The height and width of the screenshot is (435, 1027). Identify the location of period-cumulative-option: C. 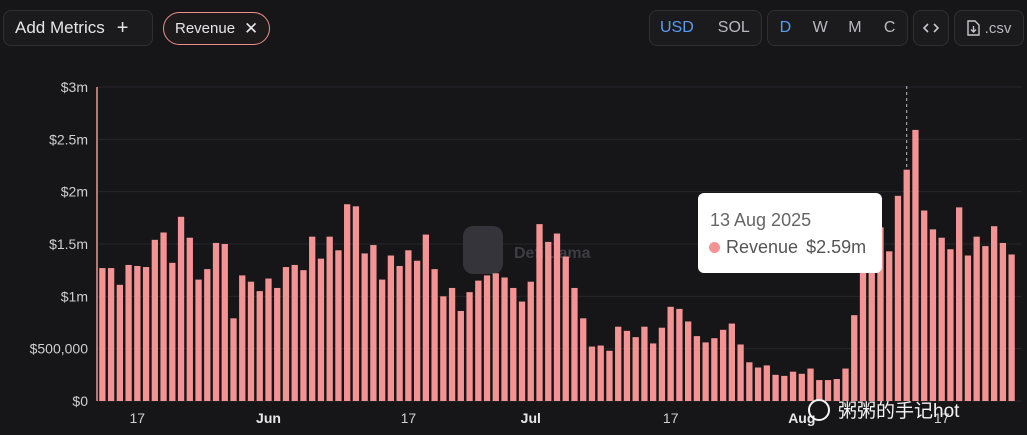
(889, 27).